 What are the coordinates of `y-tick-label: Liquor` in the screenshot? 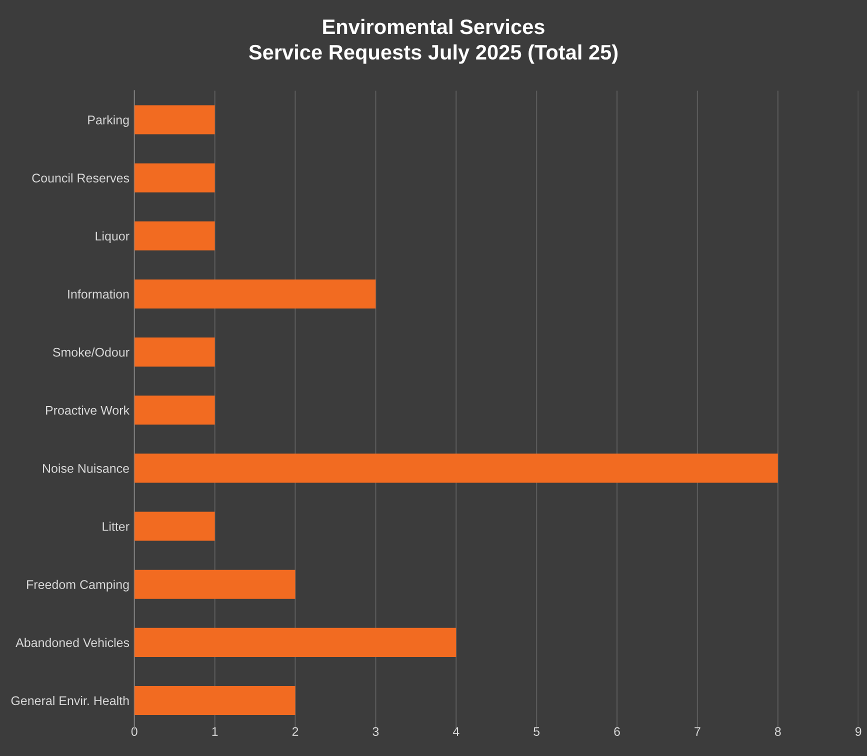 It's located at (113, 237).